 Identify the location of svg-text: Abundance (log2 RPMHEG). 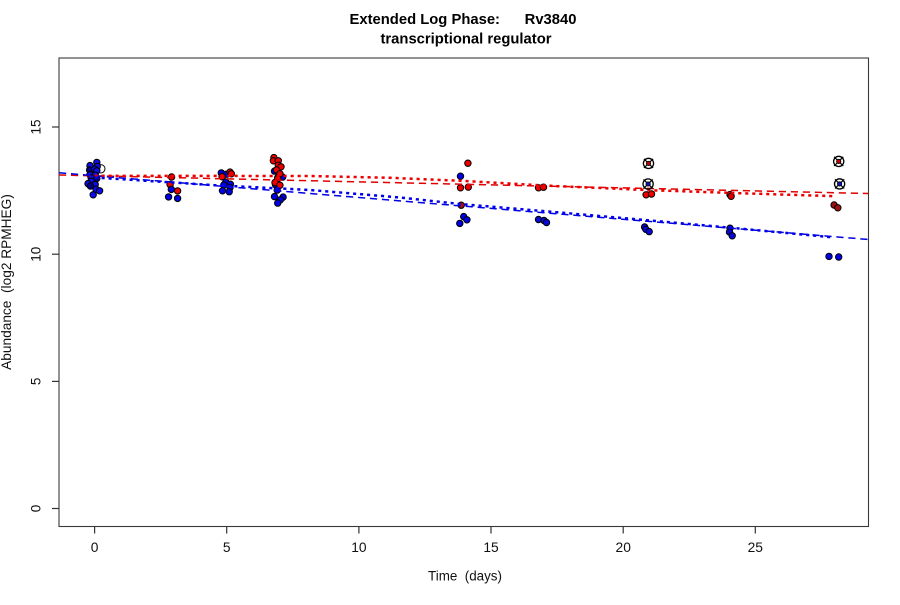
(7, 282).